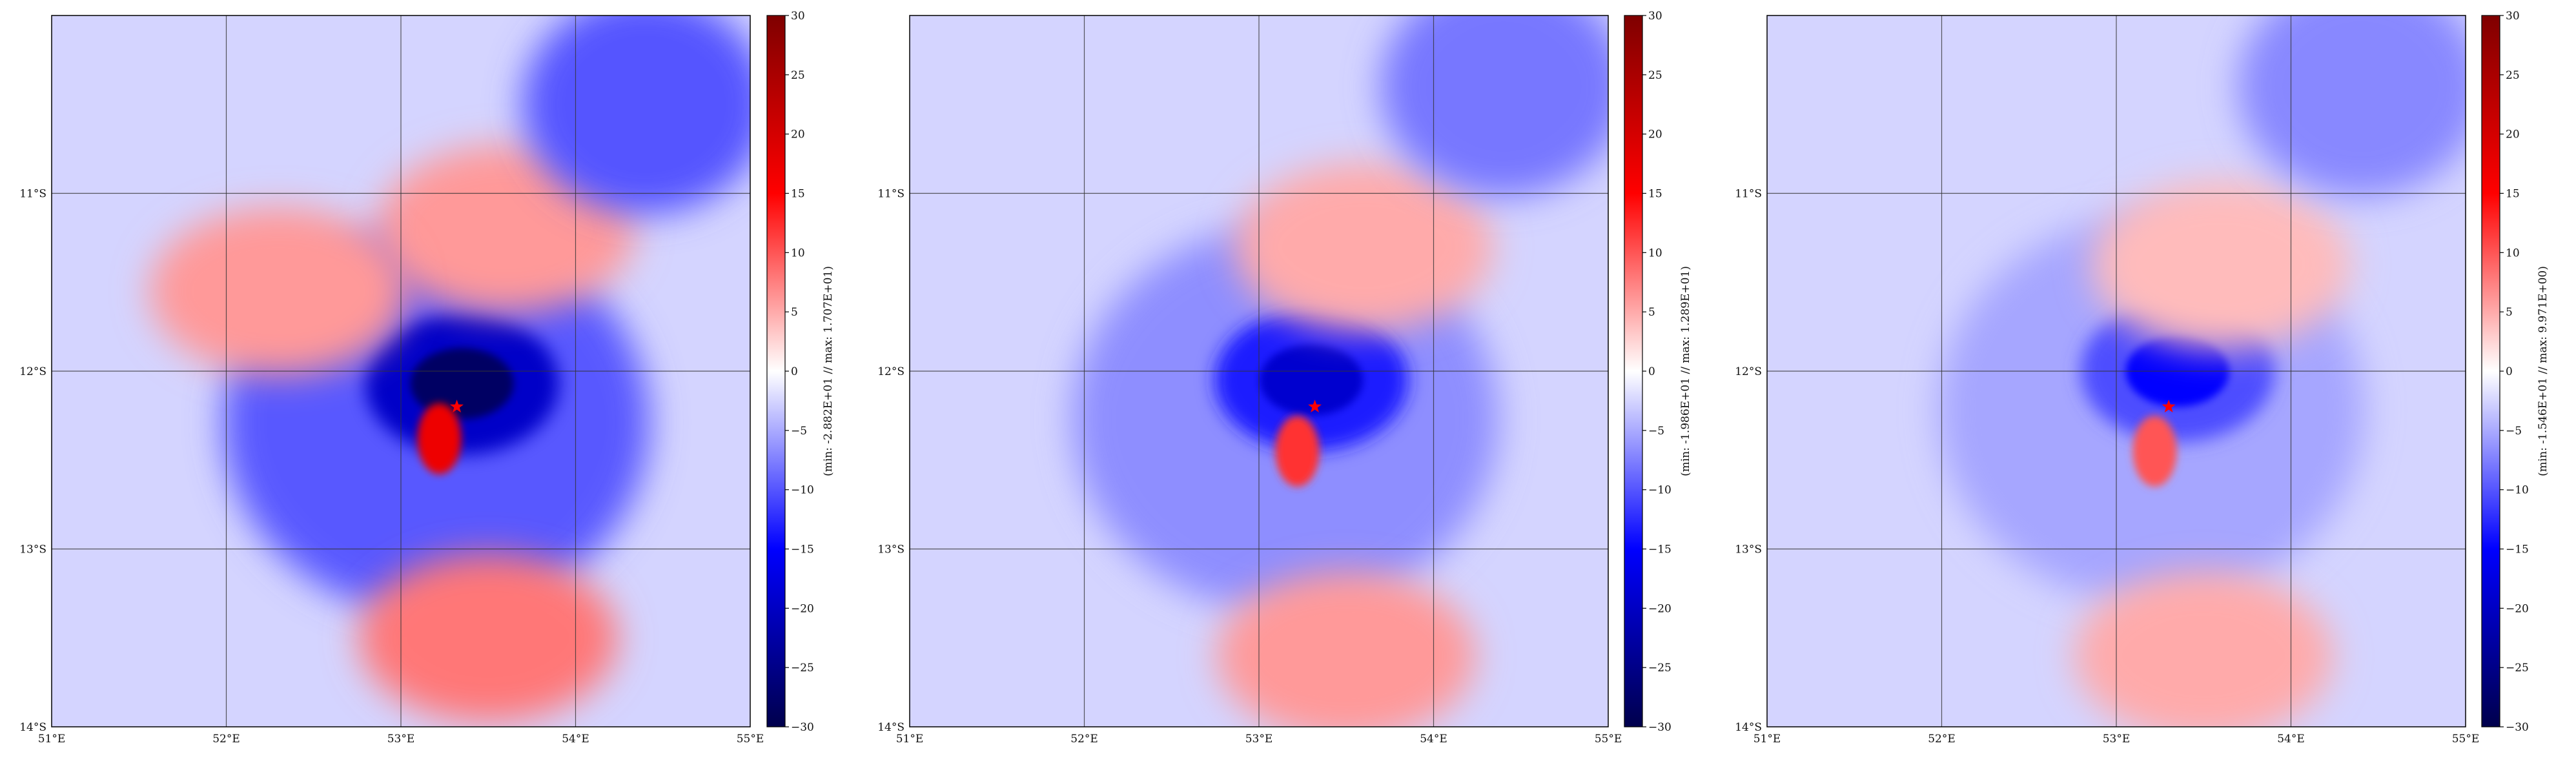 This screenshot has width=2576, height=772. Describe the element at coordinates (829, 371) in the screenshot. I see `colorbar-label: (min: -2.882E+01 // max: 1.707E+01)` at that location.